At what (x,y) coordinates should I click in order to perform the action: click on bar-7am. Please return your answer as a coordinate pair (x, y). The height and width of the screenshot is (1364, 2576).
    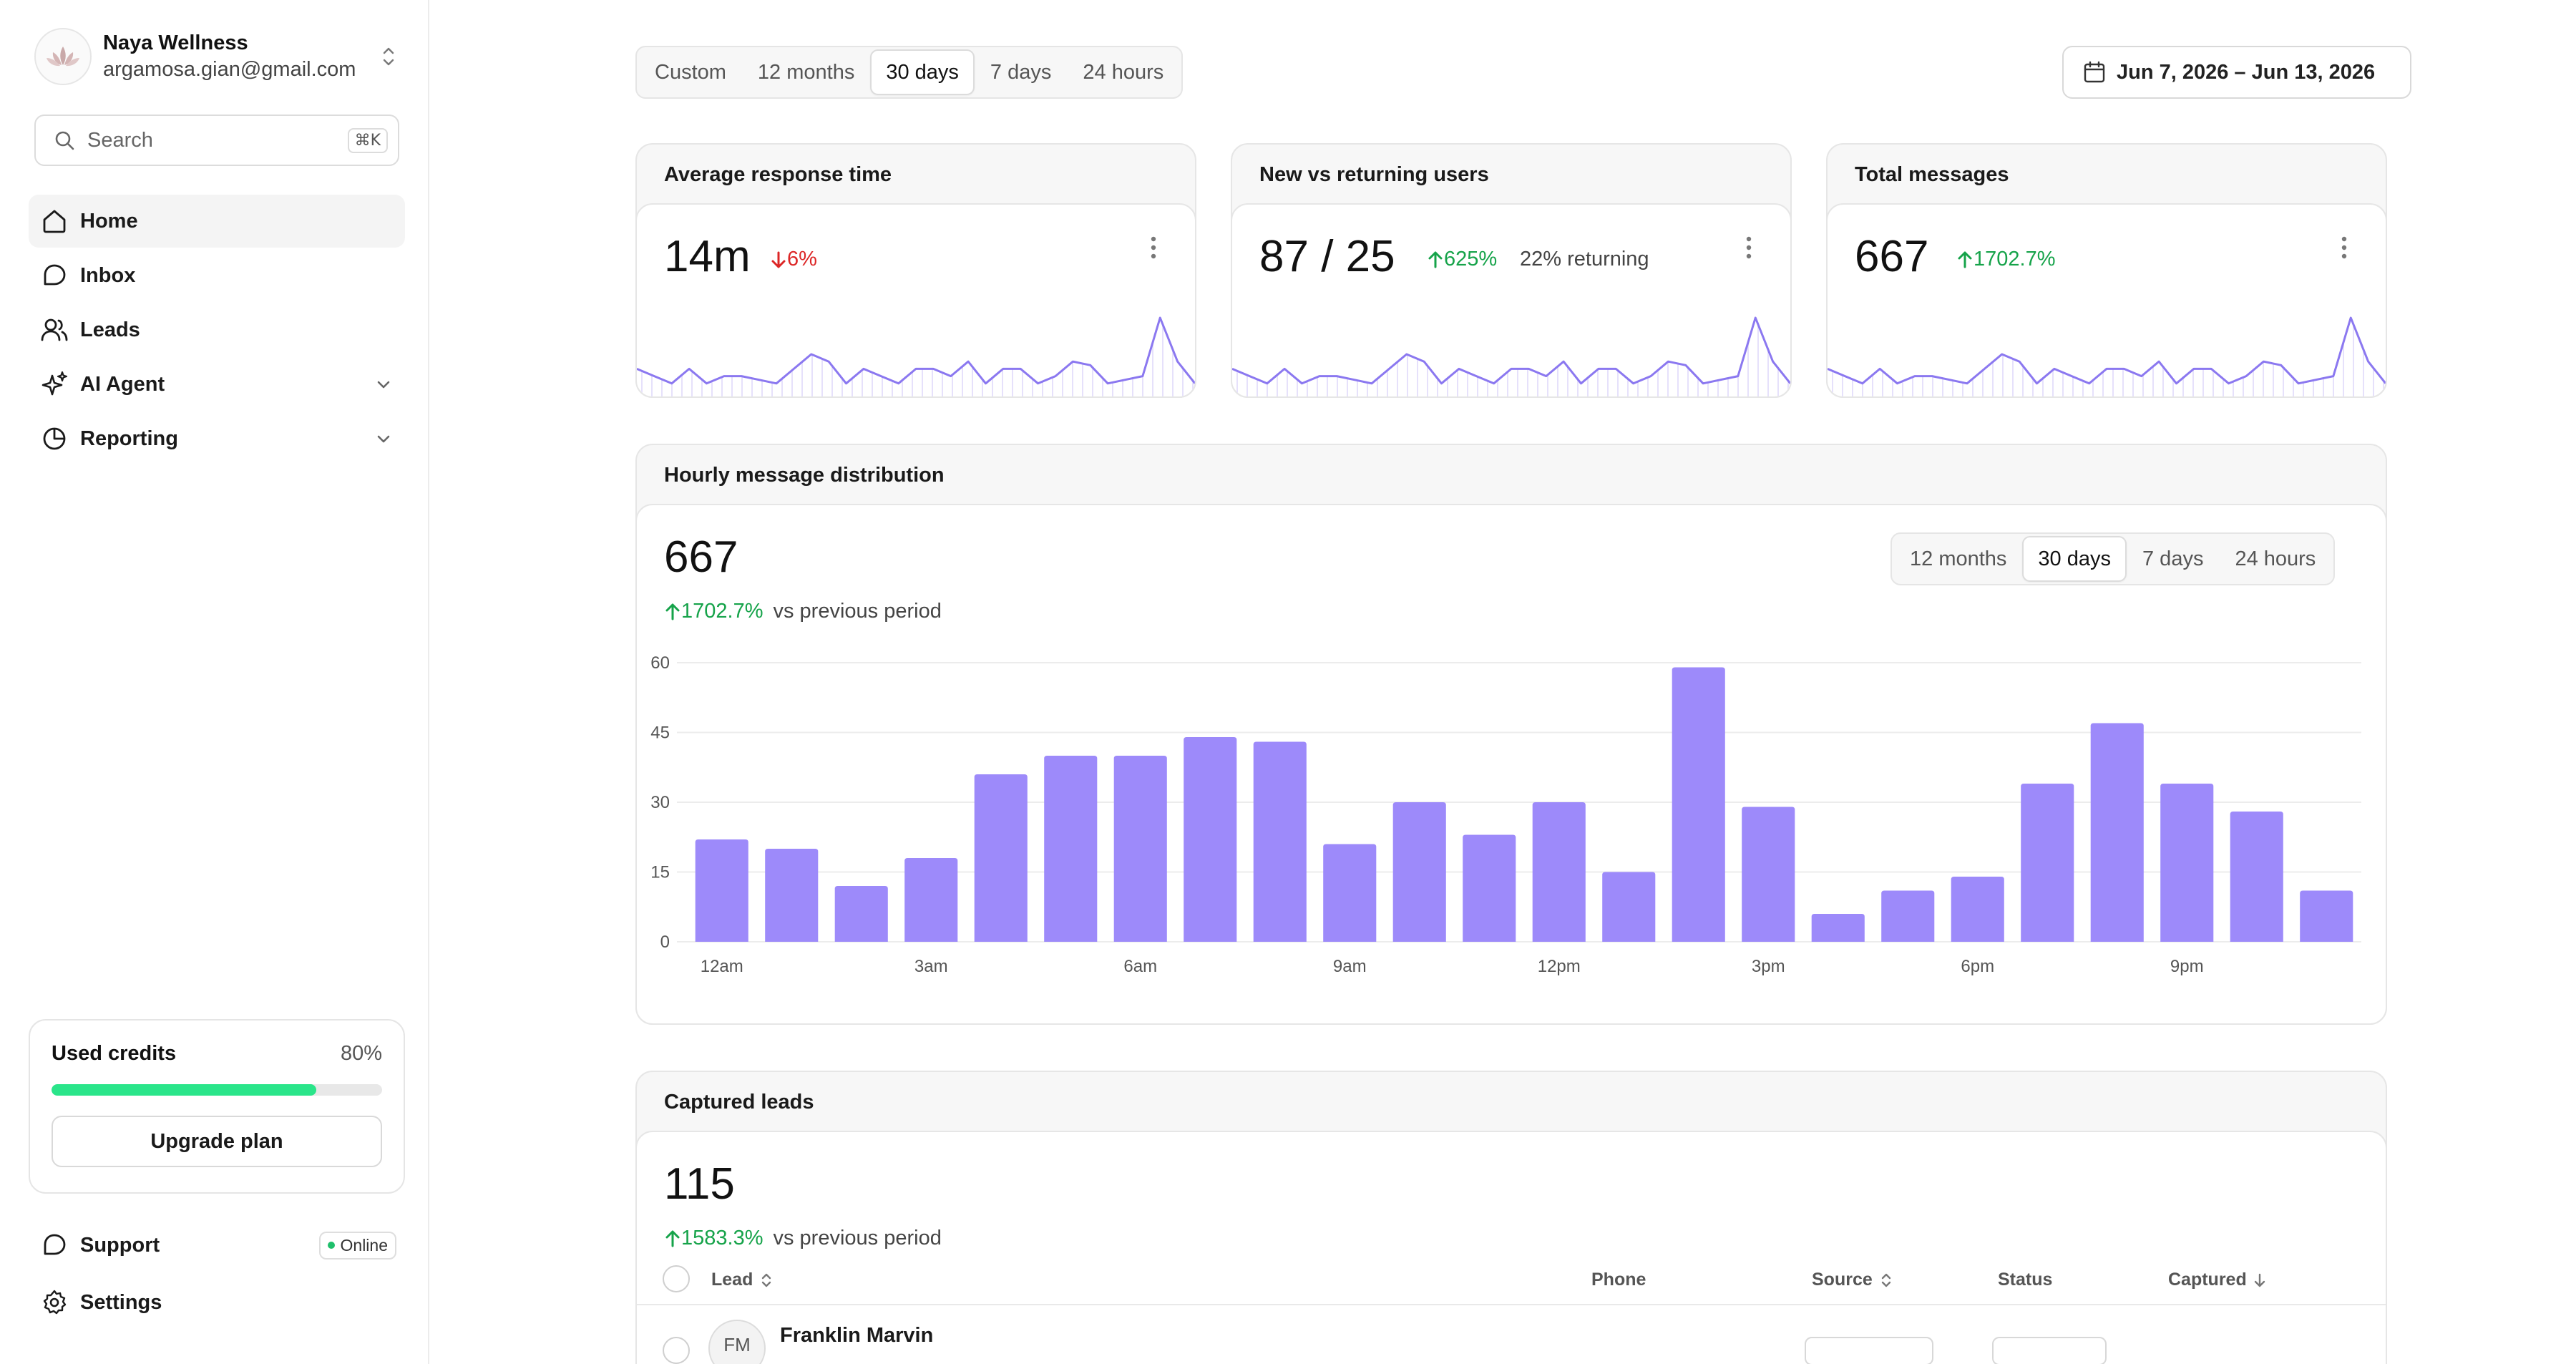
    Looking at the image, I should click on (1210, 840).